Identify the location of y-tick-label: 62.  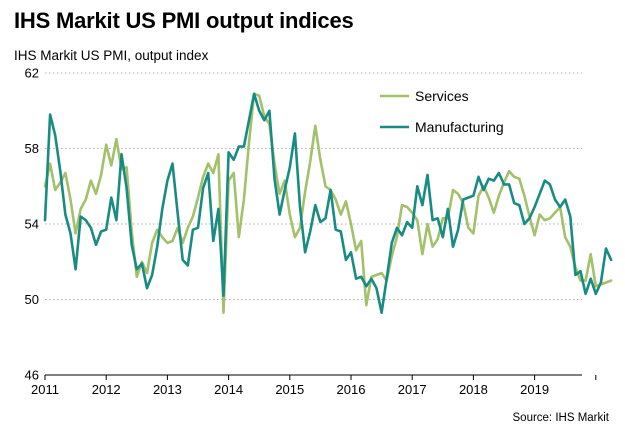
(32, 73).